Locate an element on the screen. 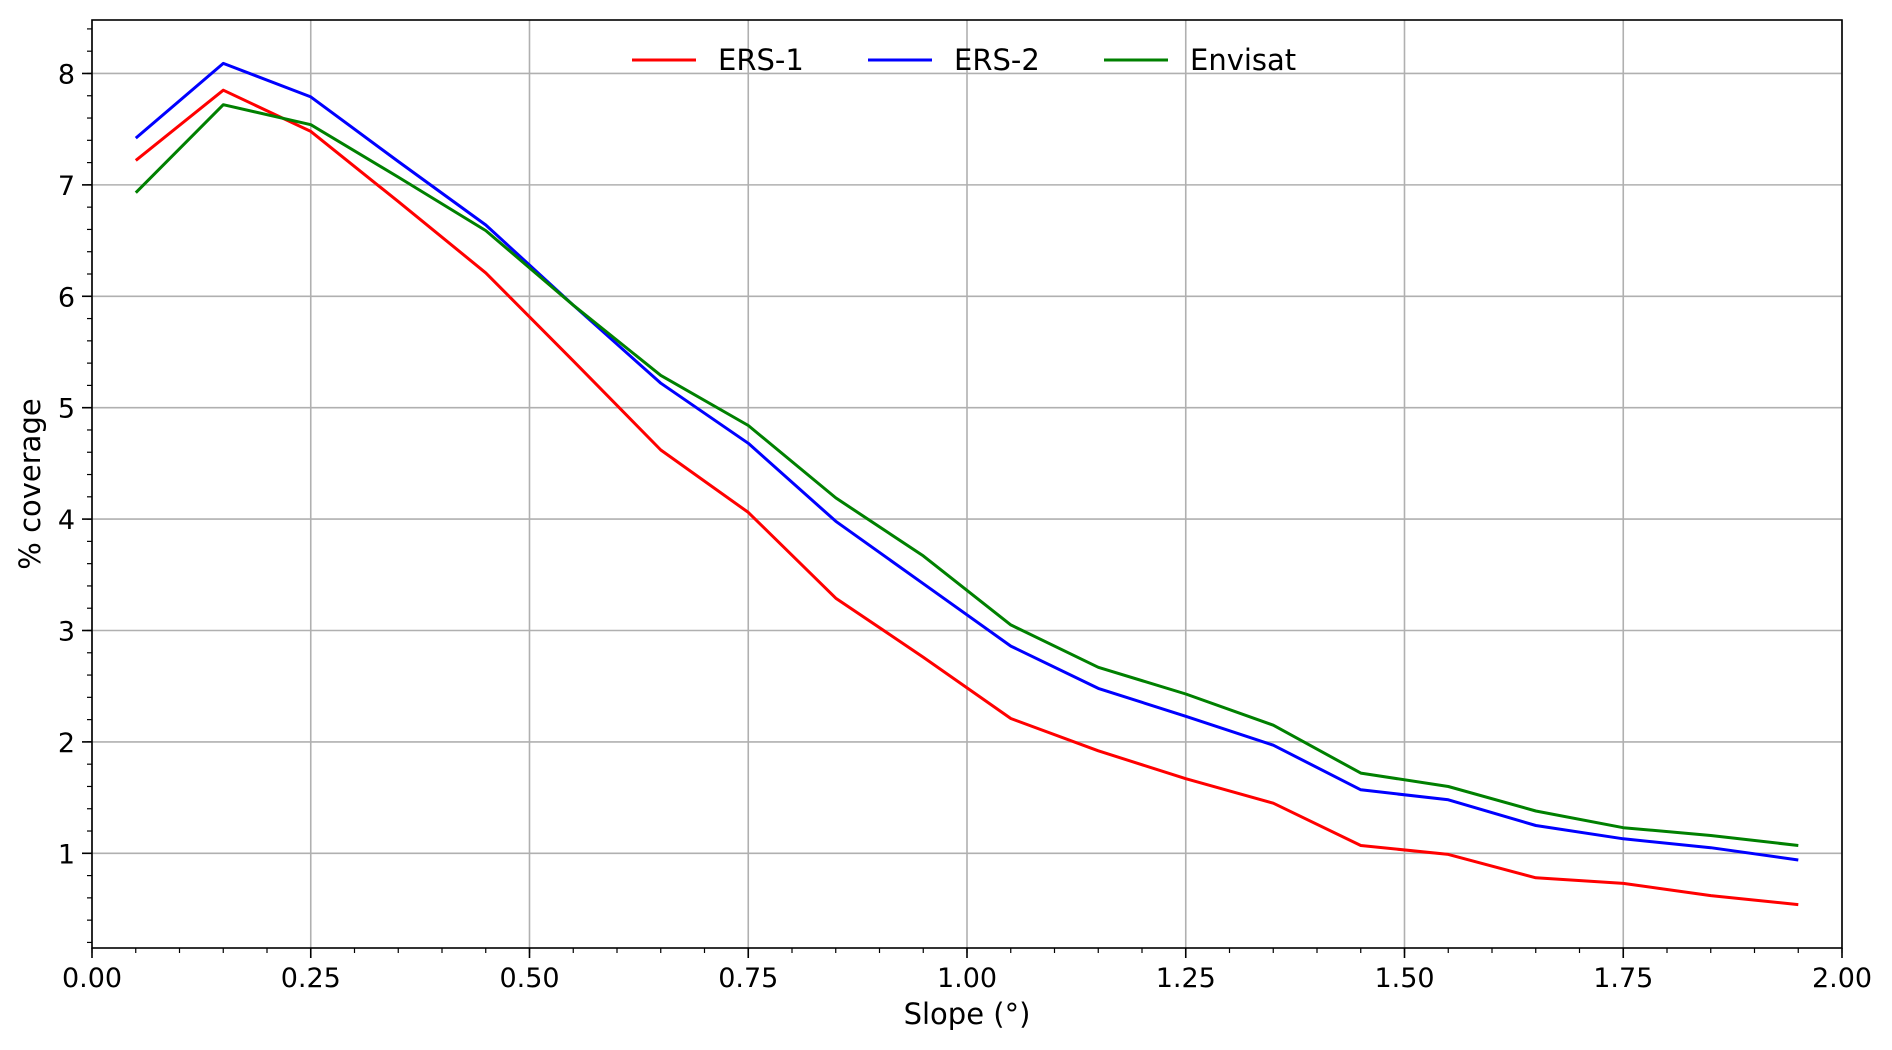  x-tick-label: 1.75 is located at coordinates (1623, 978).